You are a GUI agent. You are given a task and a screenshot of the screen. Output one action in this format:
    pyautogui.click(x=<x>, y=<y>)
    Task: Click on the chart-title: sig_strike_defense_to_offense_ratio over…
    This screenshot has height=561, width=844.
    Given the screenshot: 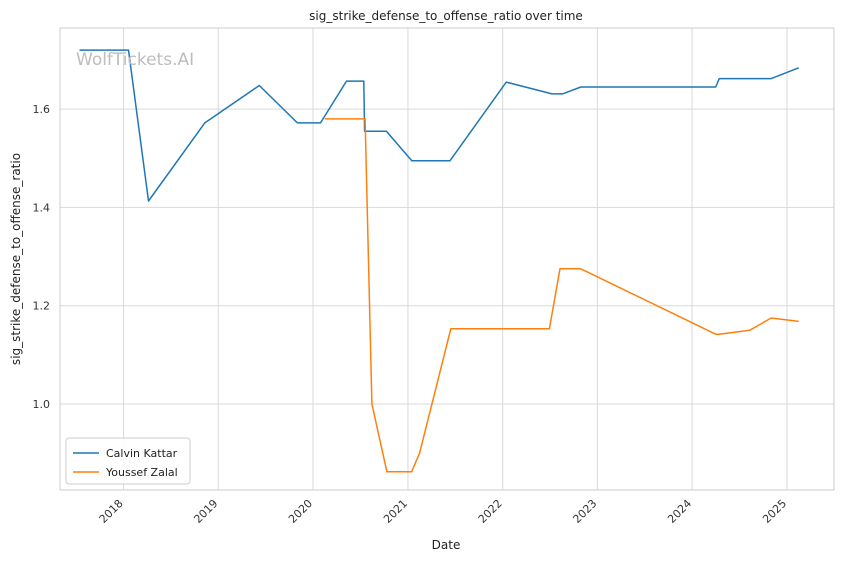 What is the action you would take?
    pyautogui.click(x=446, y=16)
    